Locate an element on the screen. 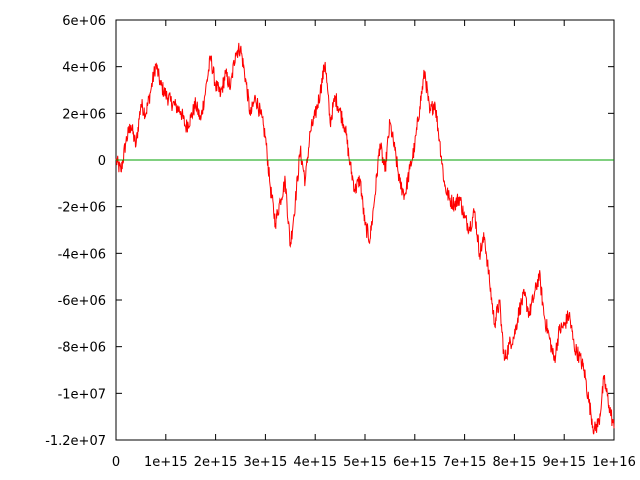  y-tick-label: 4e+06 is located at coordinates (84, 68).